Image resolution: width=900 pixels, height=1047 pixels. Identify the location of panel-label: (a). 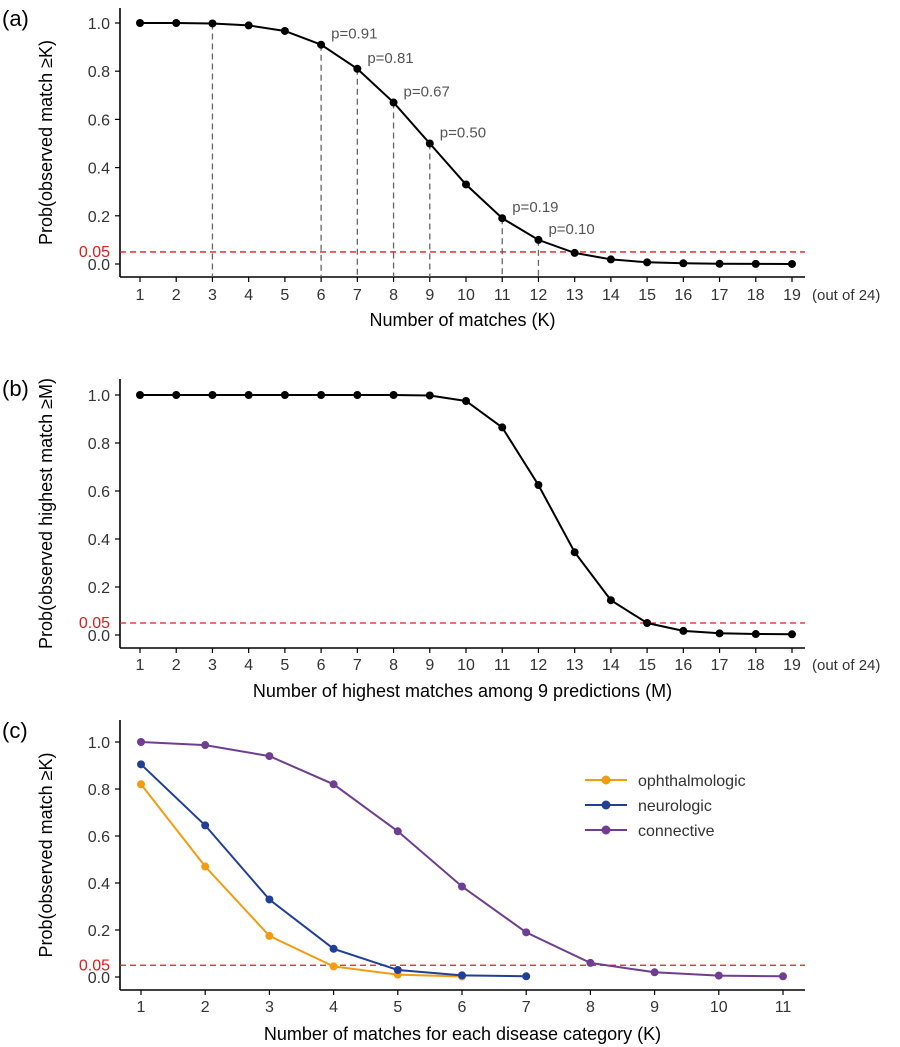
(15, 18).